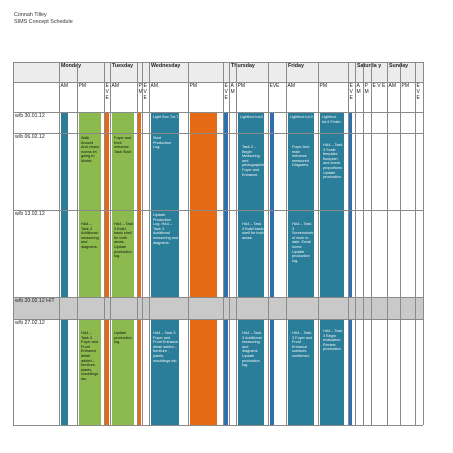 This screenshot has width=453, height=453. What do you see at coordinates (243, 66) in the screenshot?
I see `day-header-thursday: Thursday` at bounding box center [243, 66].